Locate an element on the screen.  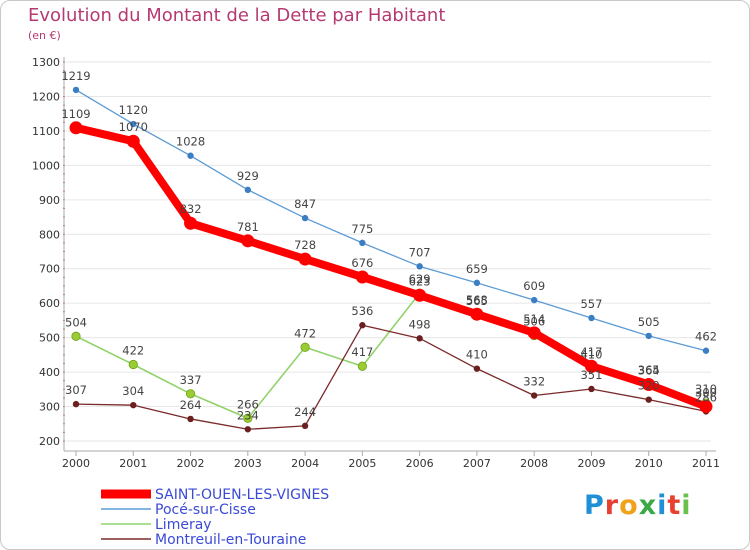
y-tick-label: 1200 is located at coordinates (46, 96).